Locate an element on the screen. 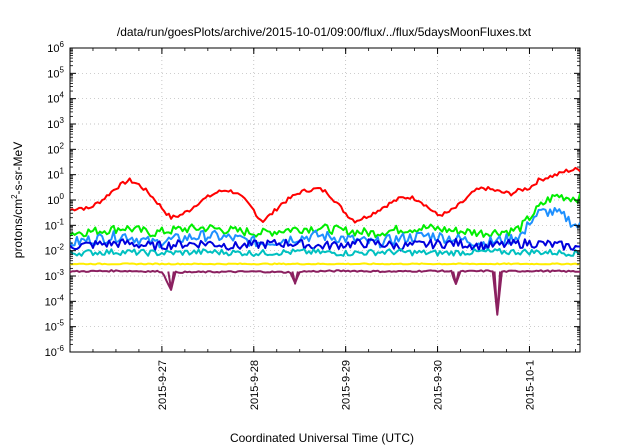 The height and width of the screenshot is (448, 640). x-tick-label: 2015-9-30 is located at coordinates (439, 385).